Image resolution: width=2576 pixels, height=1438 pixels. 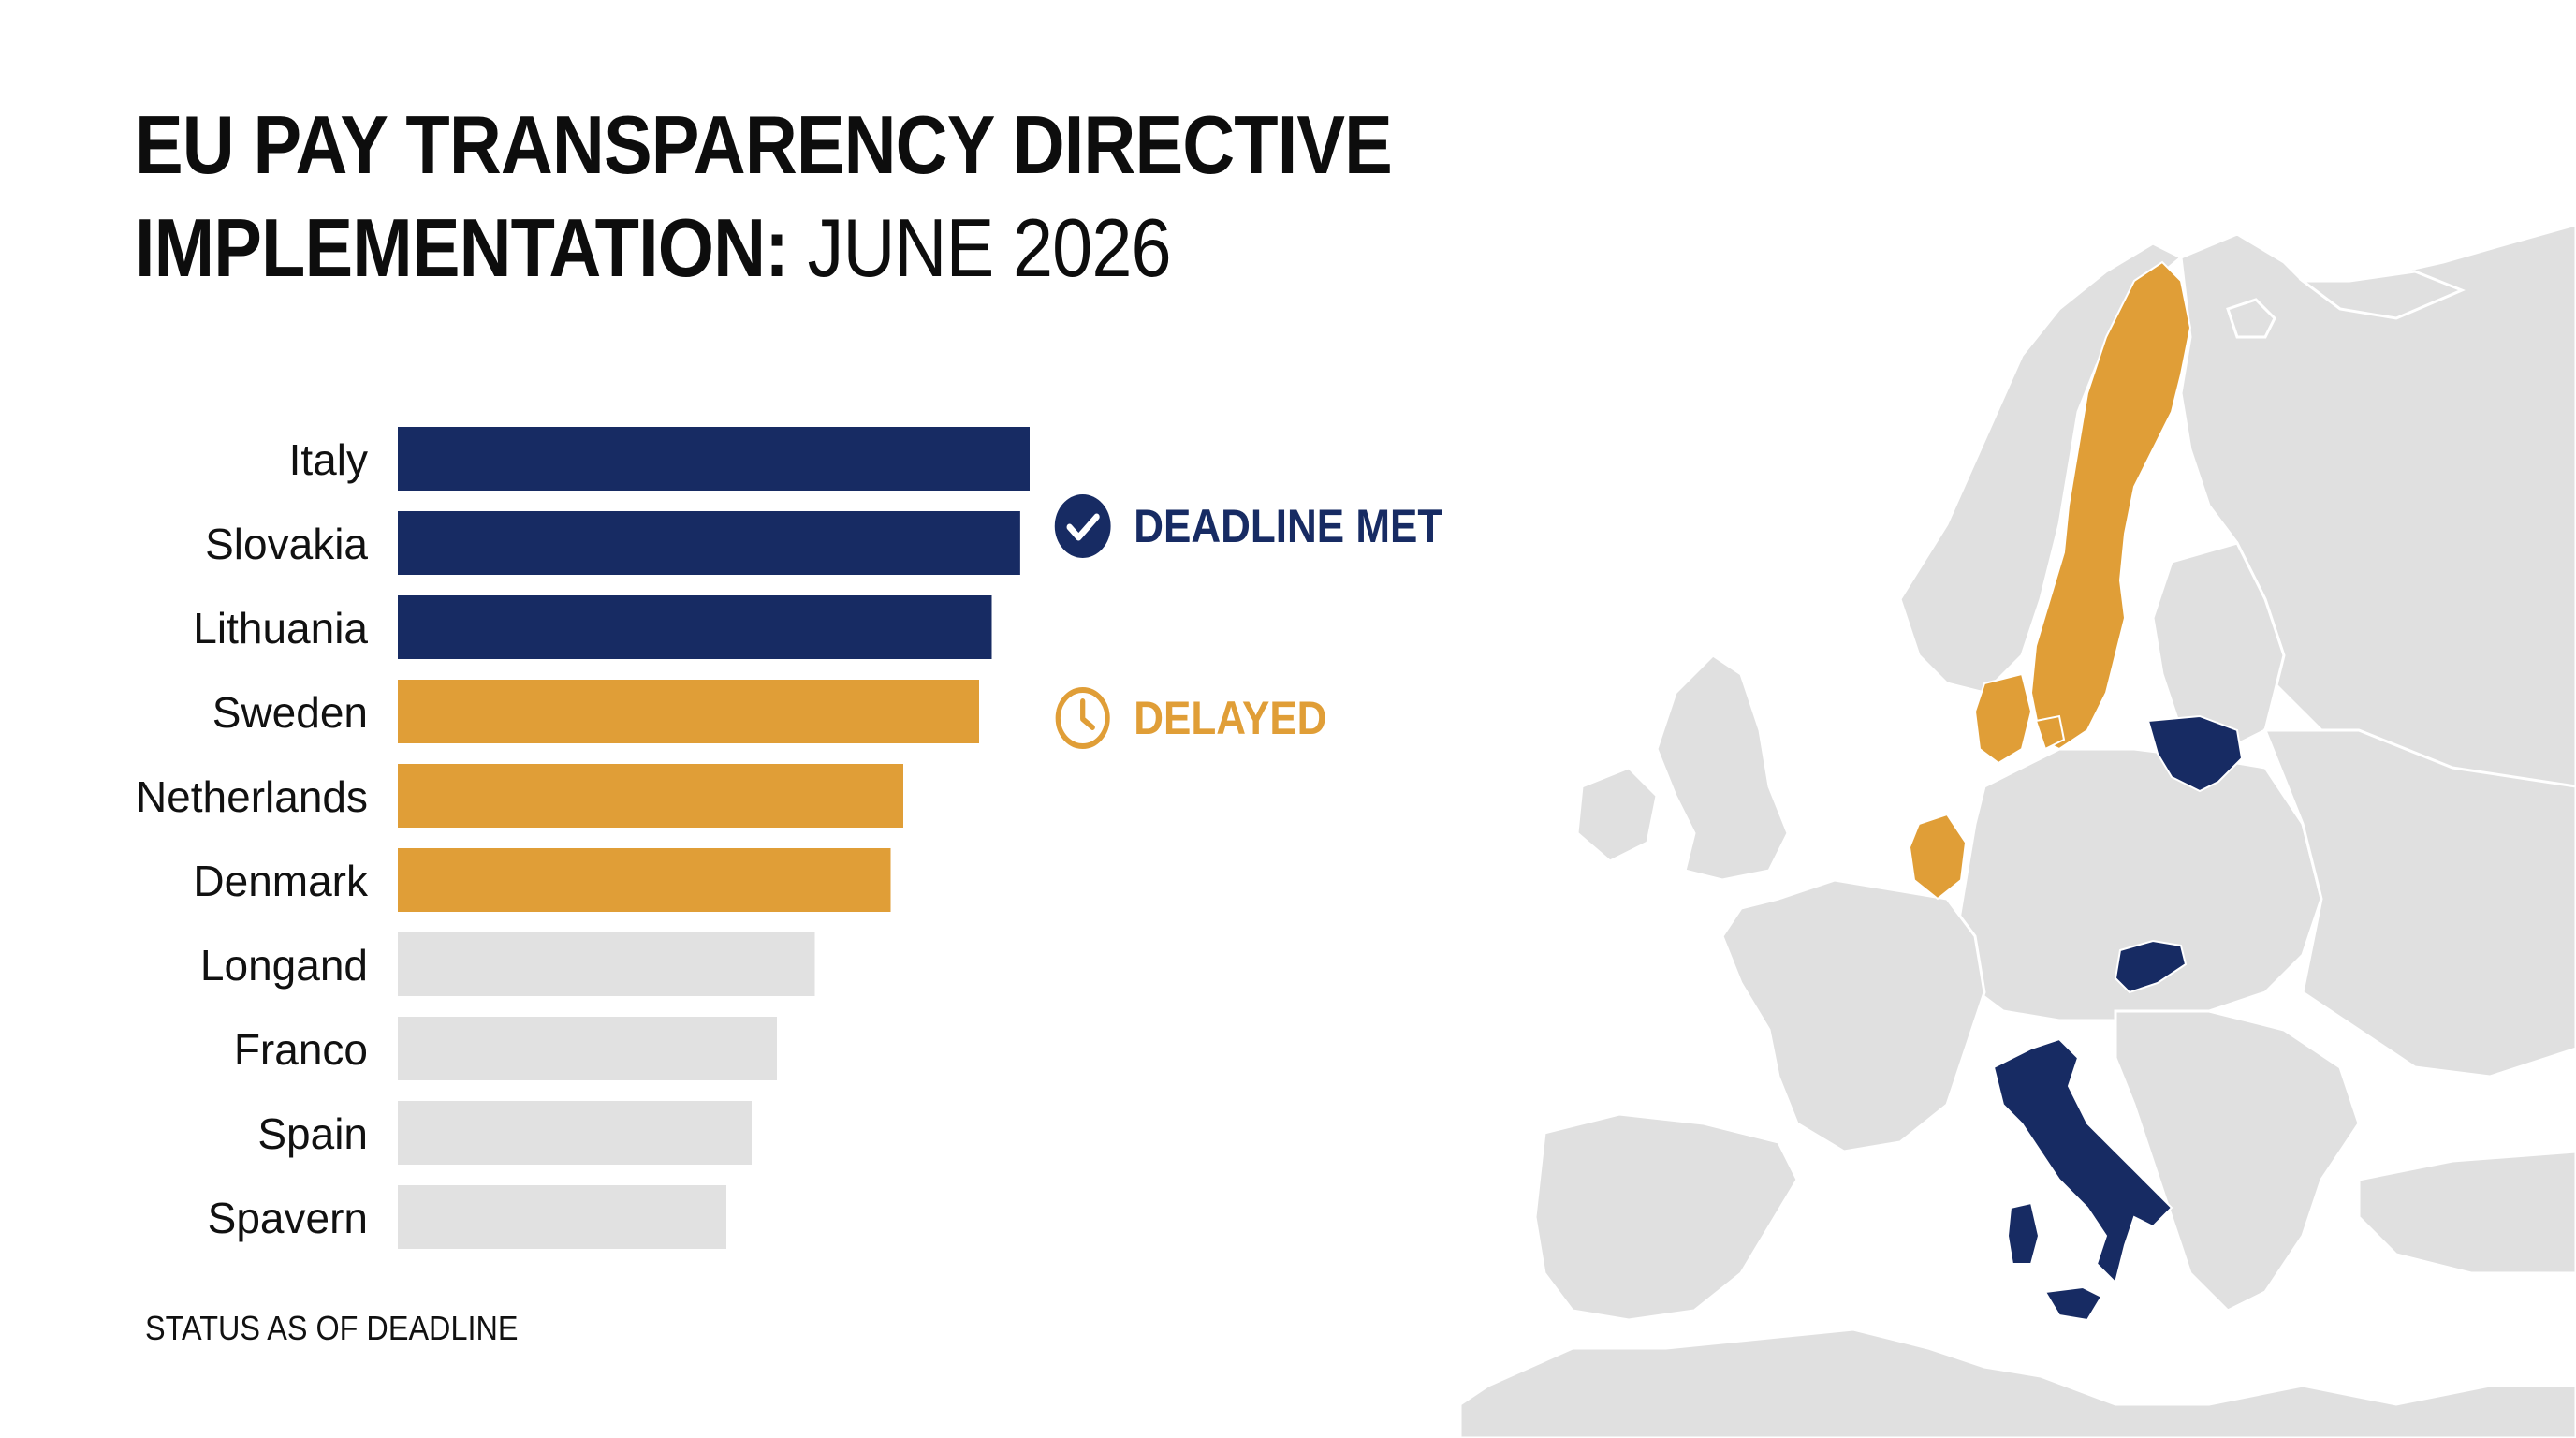 I want to click on map-met-countries, so click(x=2118, y=1018).